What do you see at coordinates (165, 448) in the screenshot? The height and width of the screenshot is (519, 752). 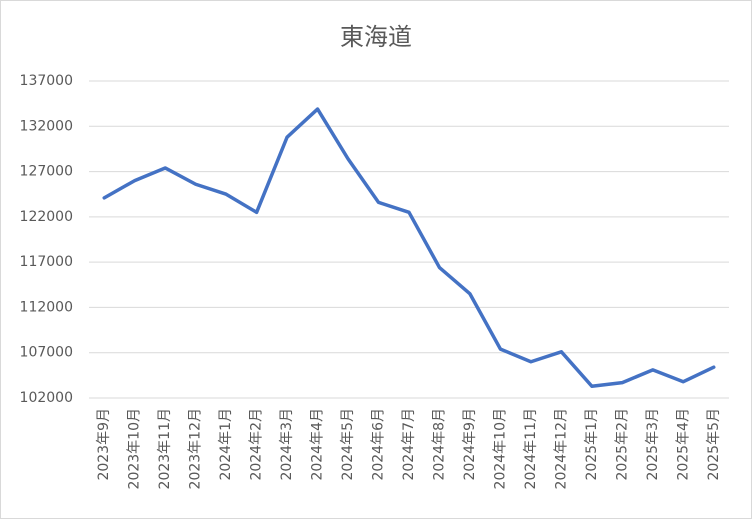 I see `x-tick-label: 2023年11月` at bounding box center [165, 448].